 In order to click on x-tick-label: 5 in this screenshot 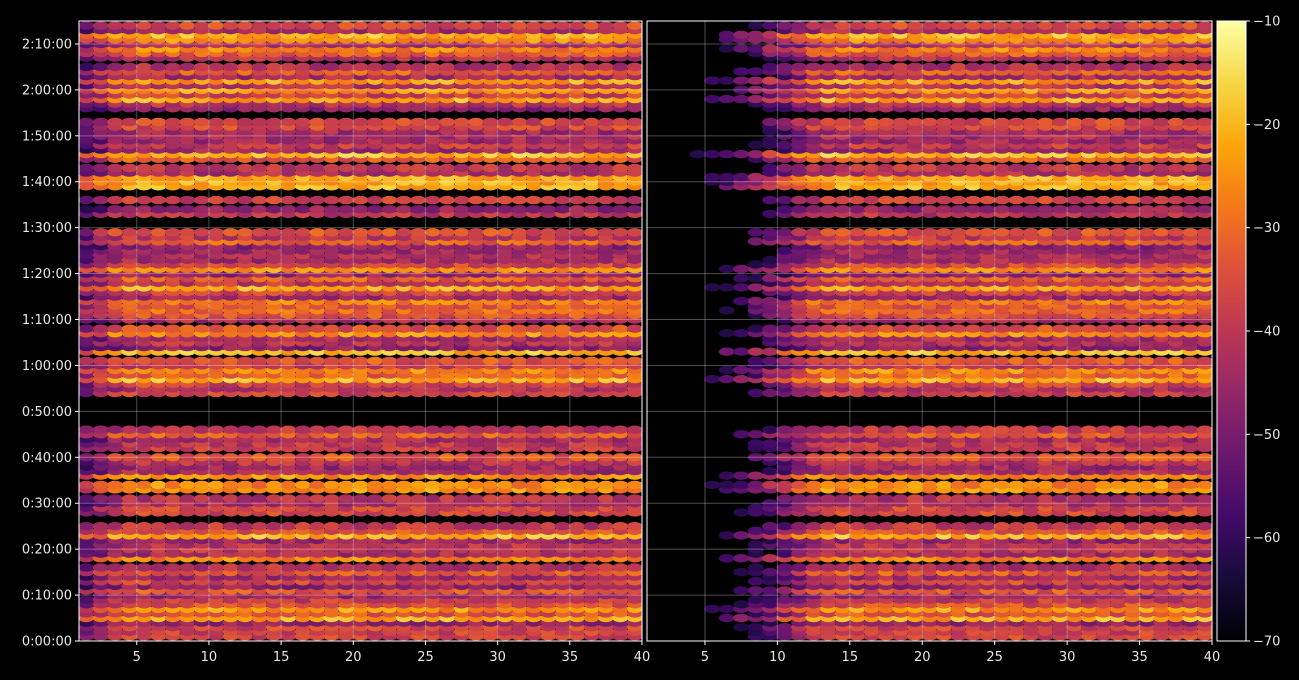, I will do `click(137, 657)`.